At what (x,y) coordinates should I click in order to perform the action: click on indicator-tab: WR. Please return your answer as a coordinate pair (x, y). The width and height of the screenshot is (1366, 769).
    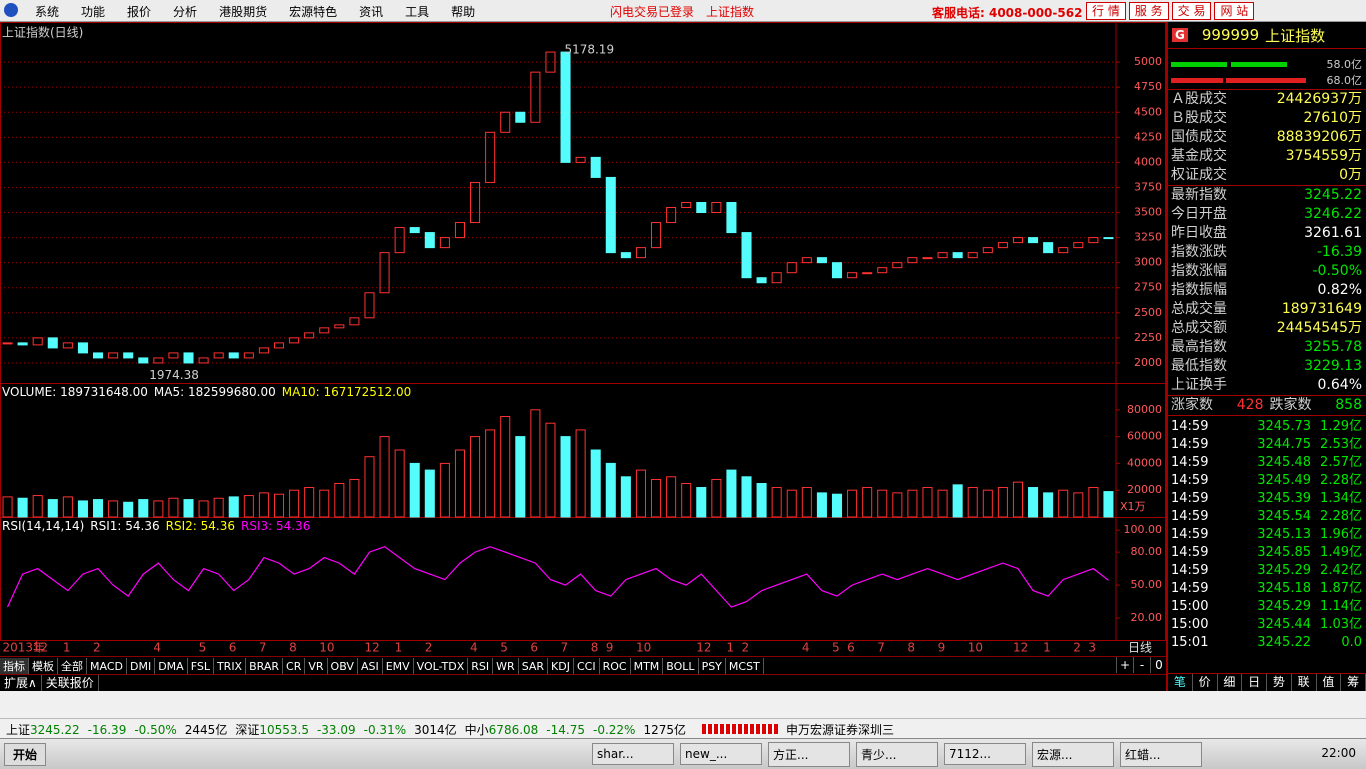
    Looking at the image, I should click on (506, 666).